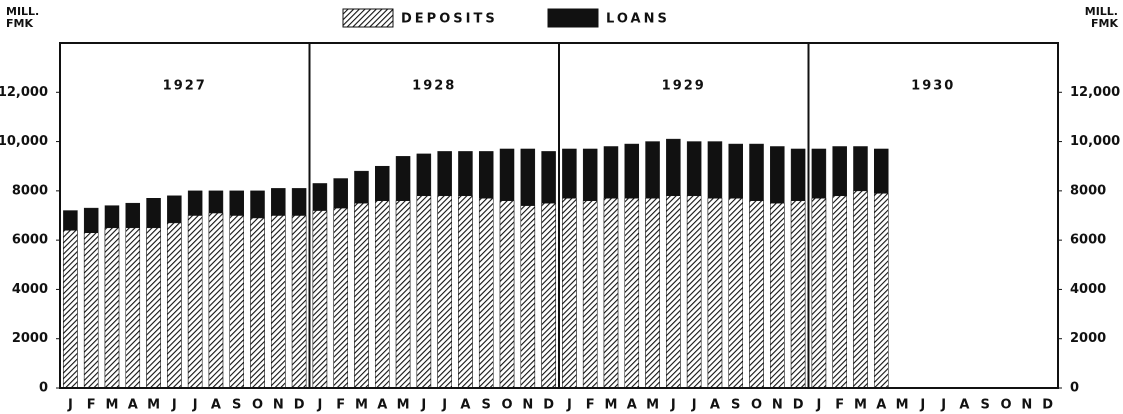 Image resolution: width=1123 pixels, height=414 pixels. Describe the element at coordinates (1095, 92) in the screenshot. I see `y2-tick-label: 12,000` at that location.